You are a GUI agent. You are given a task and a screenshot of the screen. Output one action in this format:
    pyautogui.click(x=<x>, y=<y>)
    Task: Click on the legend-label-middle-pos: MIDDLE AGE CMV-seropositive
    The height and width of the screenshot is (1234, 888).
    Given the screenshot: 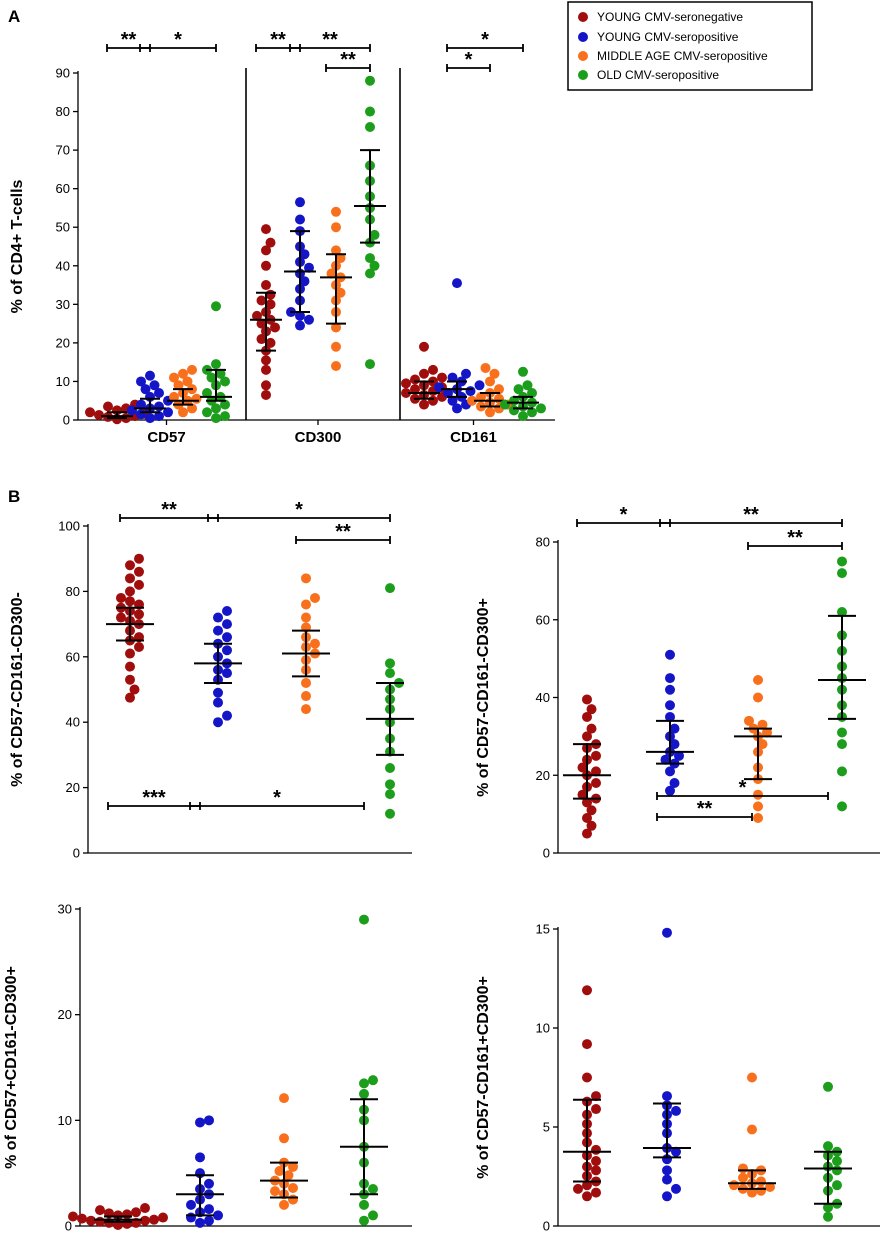 What is the action you would take?
    pyautogui.click(x=682, y=56)
    